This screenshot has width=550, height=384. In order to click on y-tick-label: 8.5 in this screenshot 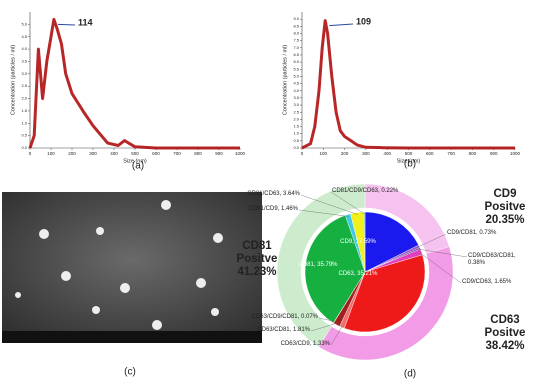, I will do `click(296, 25)`.